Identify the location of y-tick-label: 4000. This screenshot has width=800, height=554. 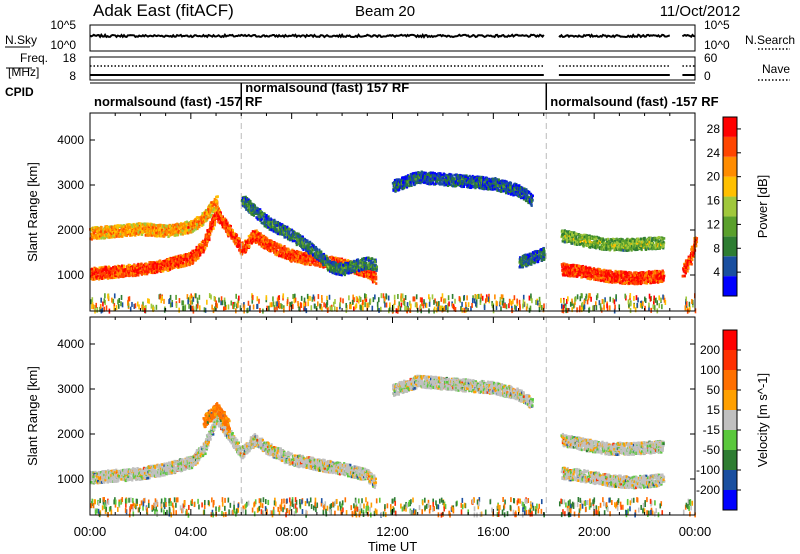
(70, 140).